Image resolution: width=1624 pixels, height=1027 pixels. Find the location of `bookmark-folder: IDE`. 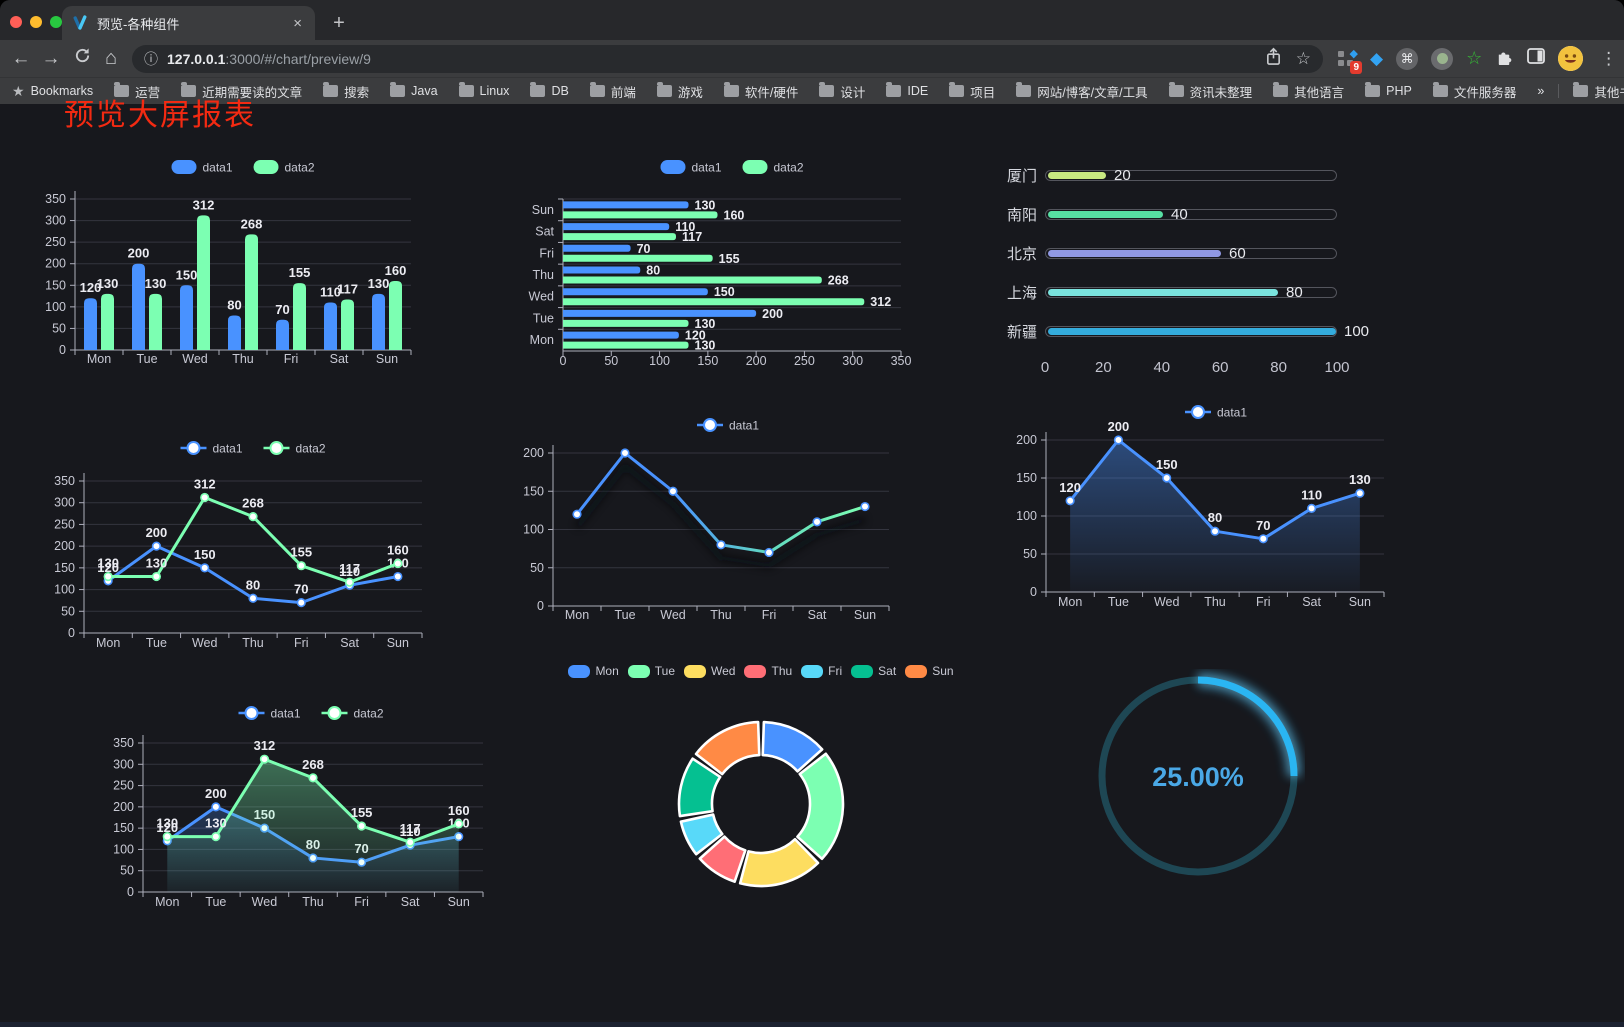

bookmark-folder: IDE is located at coordinates (907, 91).